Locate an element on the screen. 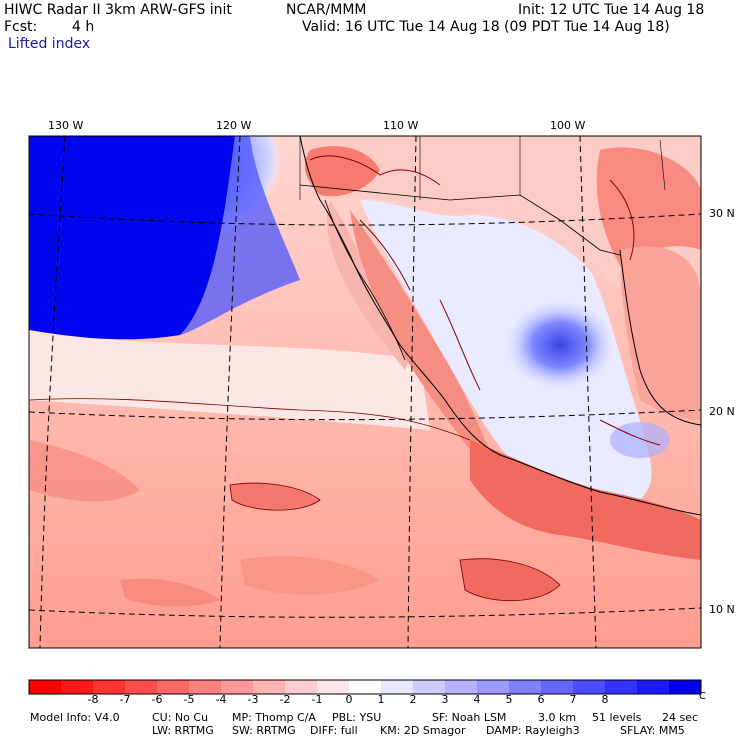 The width and height of the screenshot is (740, 740). footer-km: KM: 2D Smagor is located at coordinates (423, 730).